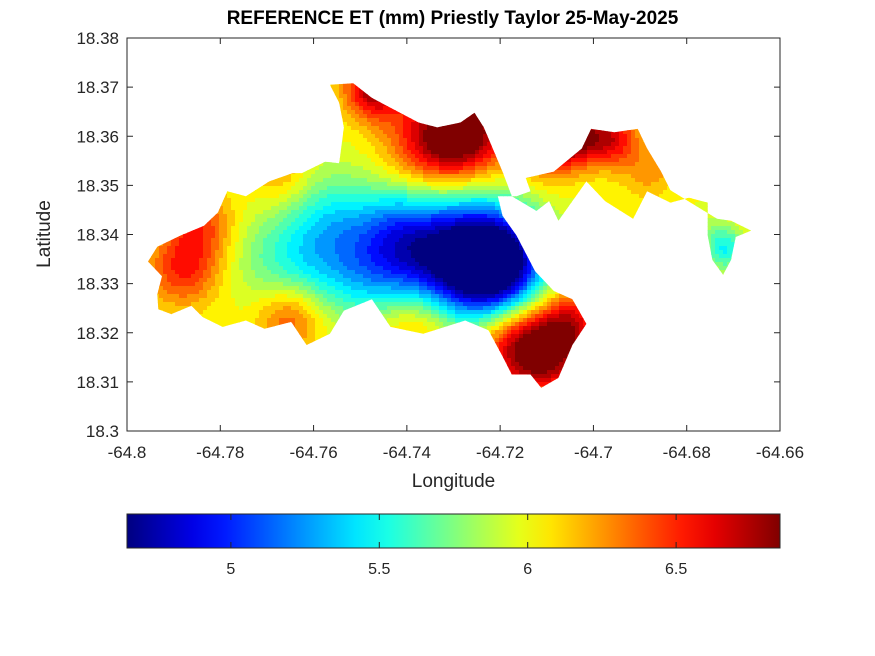 This screenshot has width=875, height=656. What do you see at coordinates (97, 38) in the screenshot?
I see `y-tick-label: 18.38` at bounding box center [97, 38].